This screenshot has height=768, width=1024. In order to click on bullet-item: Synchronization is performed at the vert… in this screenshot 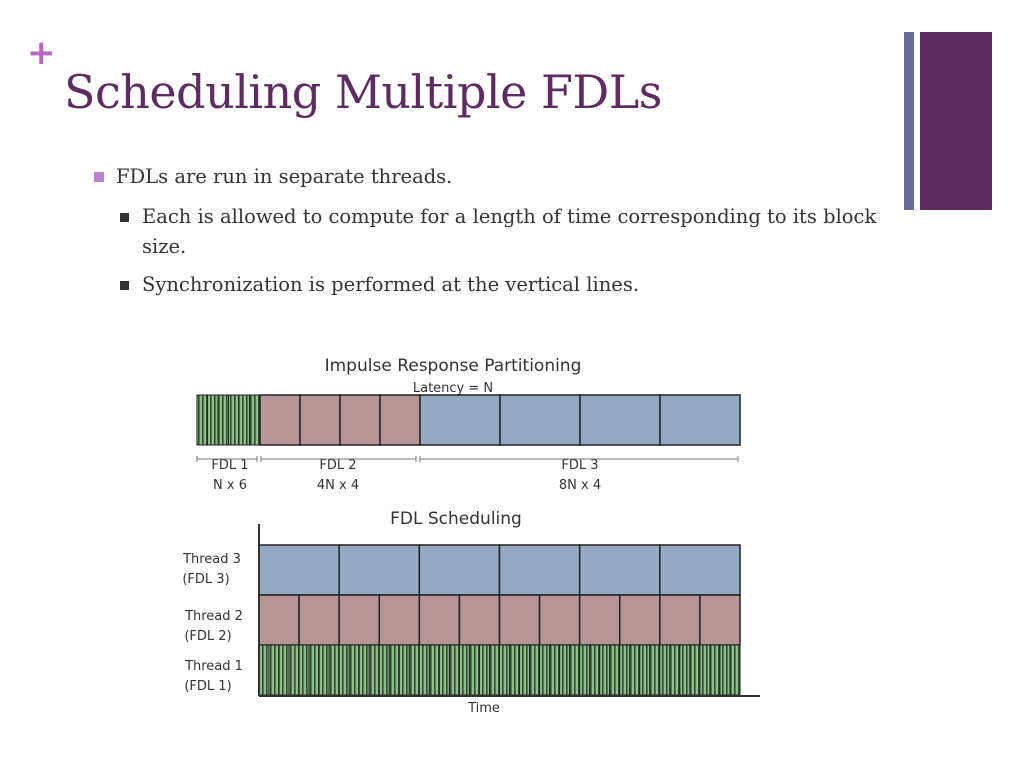, I will do `click(492, 285)`.